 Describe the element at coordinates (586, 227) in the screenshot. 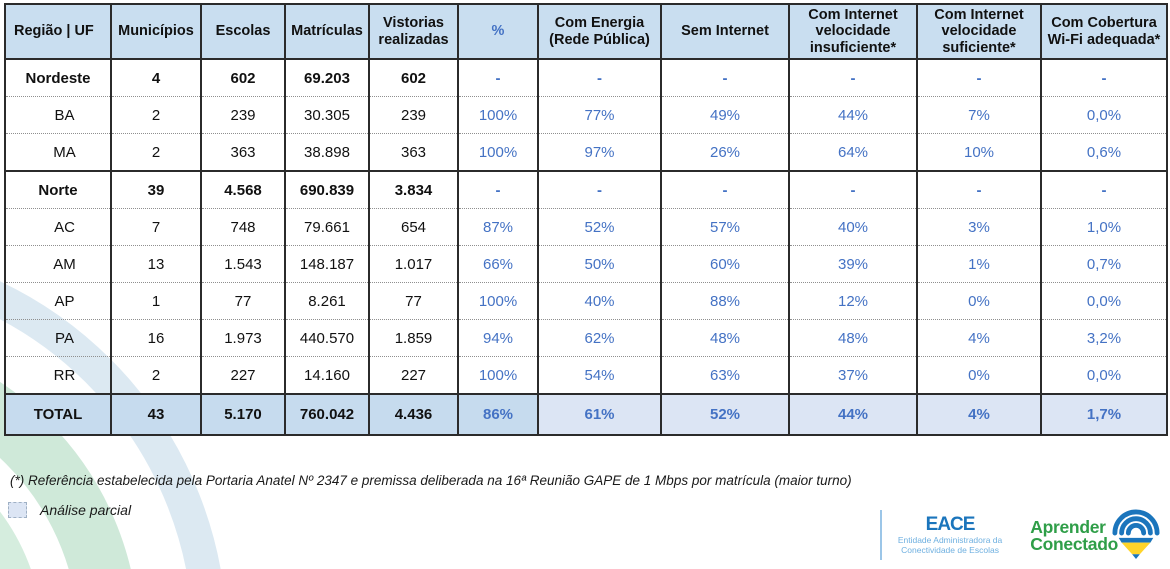

I see `table-row-AC: AC 7 748 79.661 654 87% 52% 57% 40% 3% 1,0%` at that location.